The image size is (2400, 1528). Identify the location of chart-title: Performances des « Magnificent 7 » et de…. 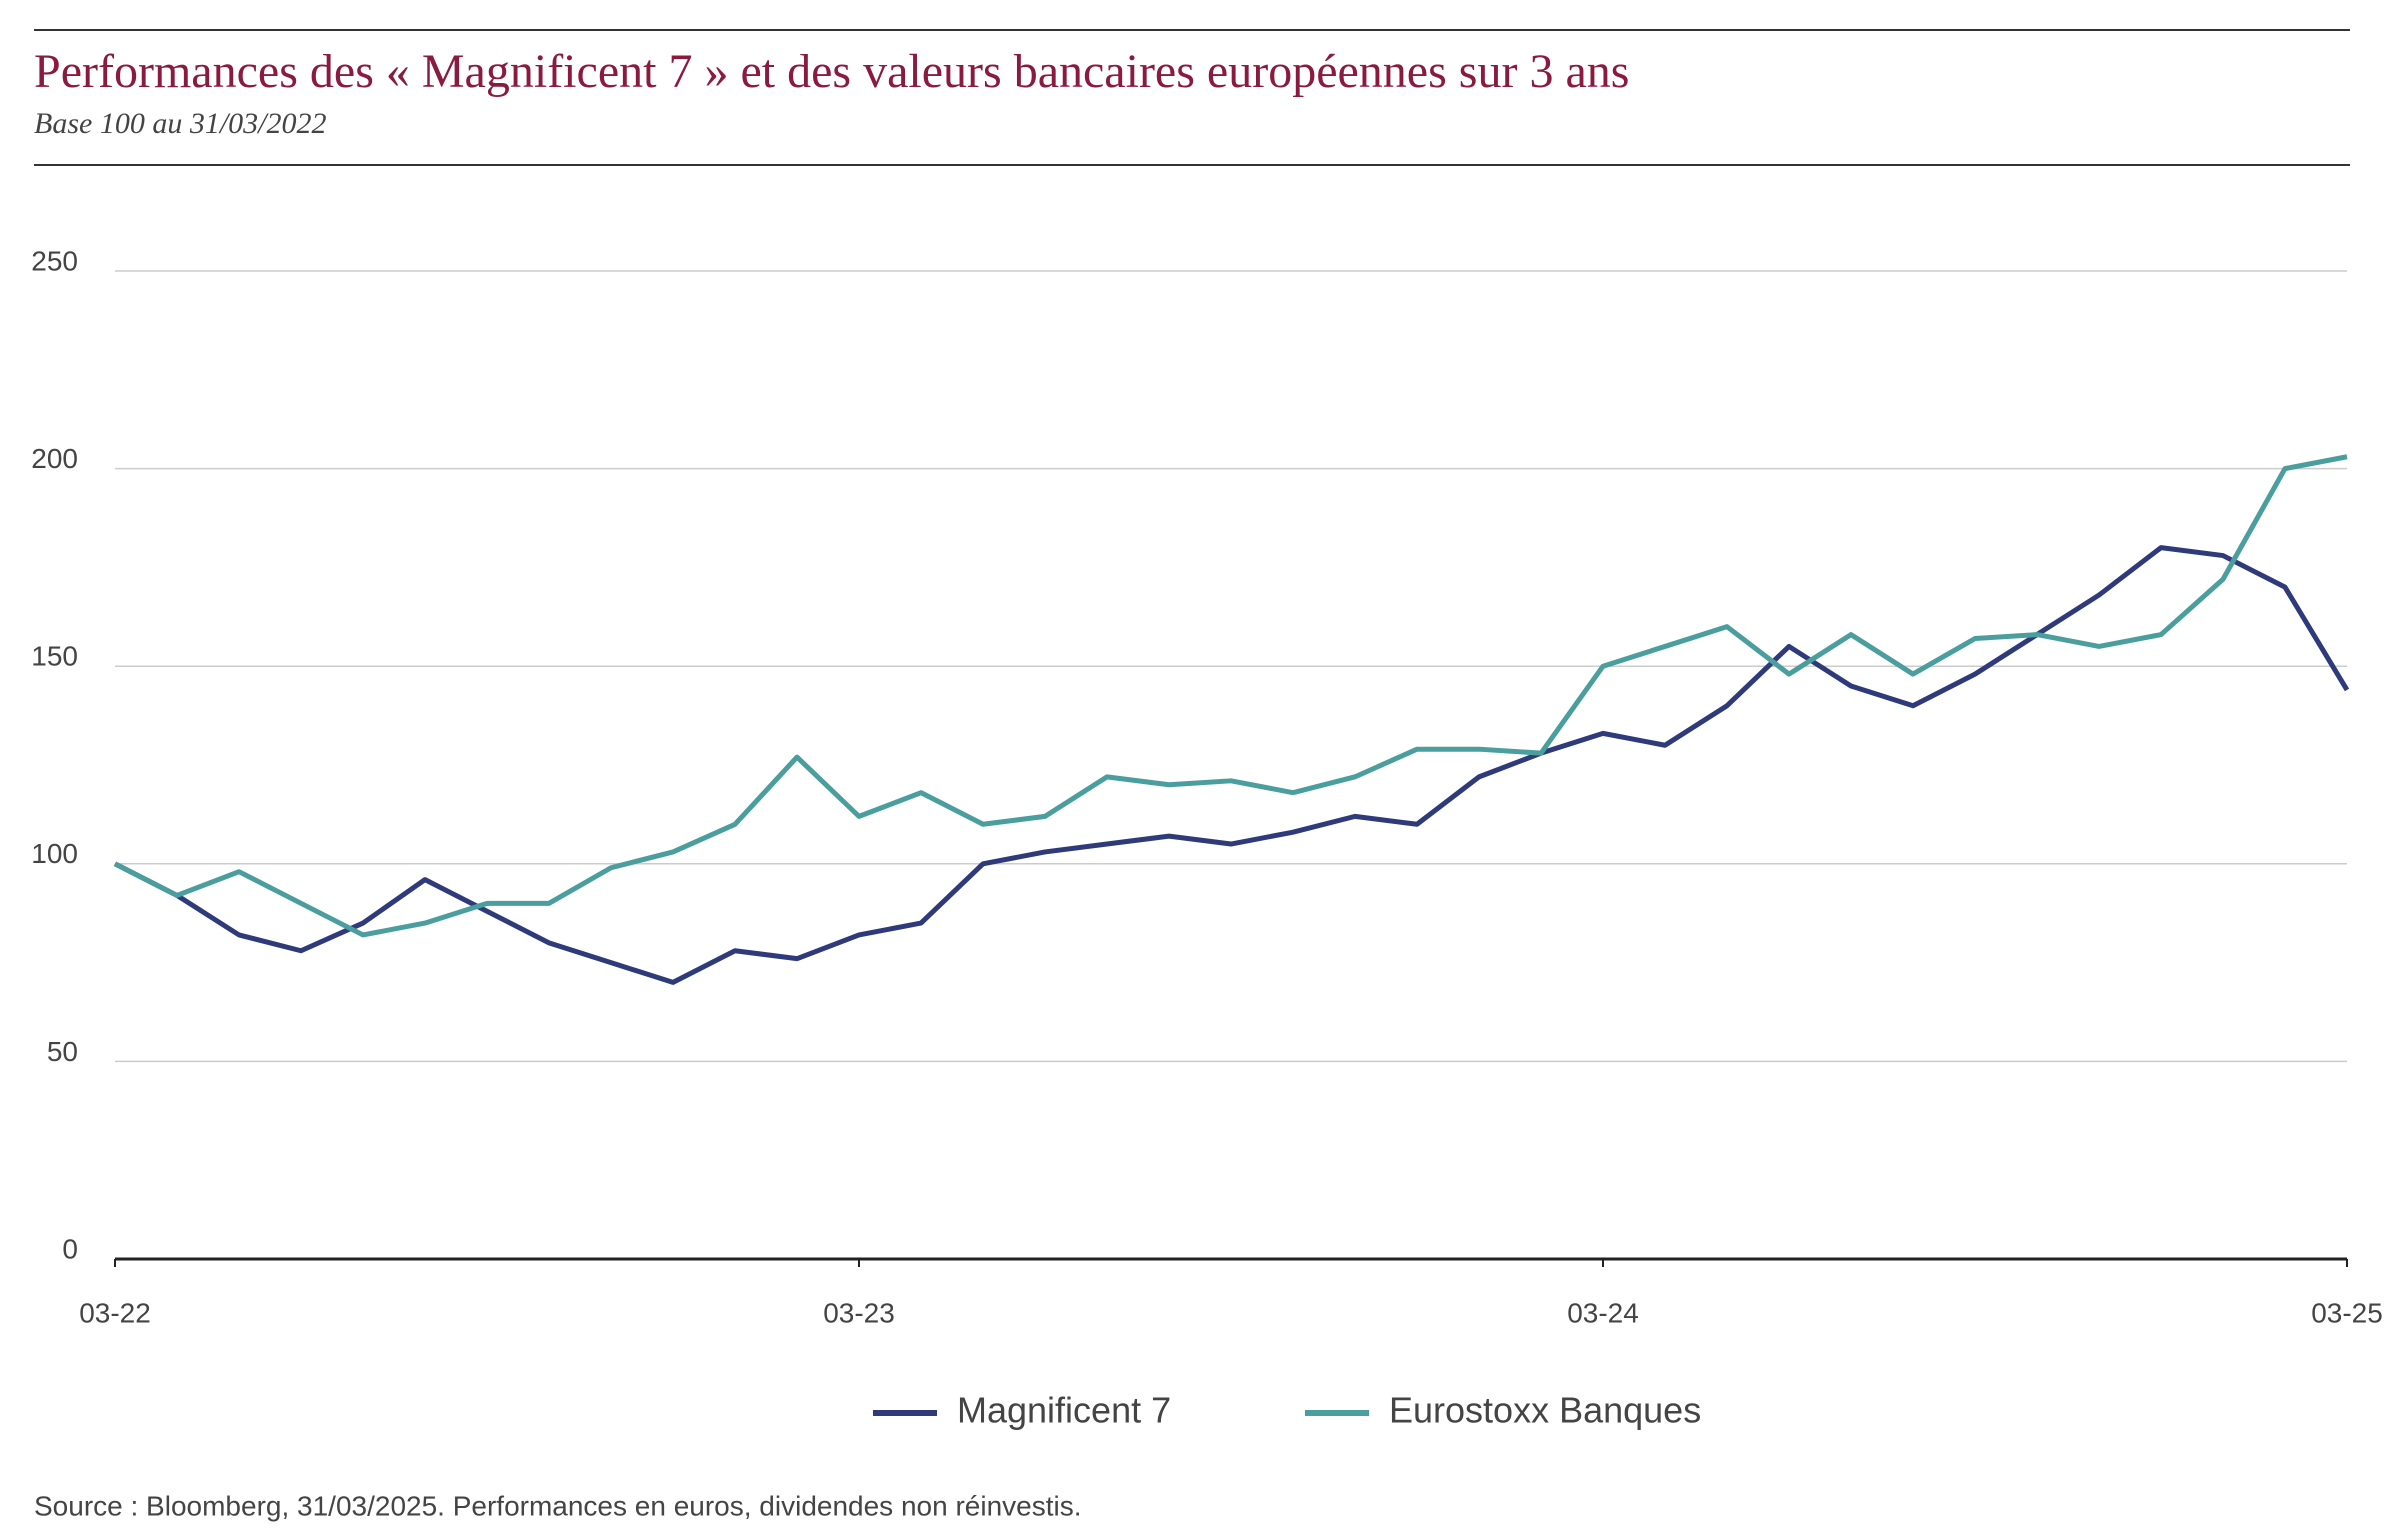
(831, 71).